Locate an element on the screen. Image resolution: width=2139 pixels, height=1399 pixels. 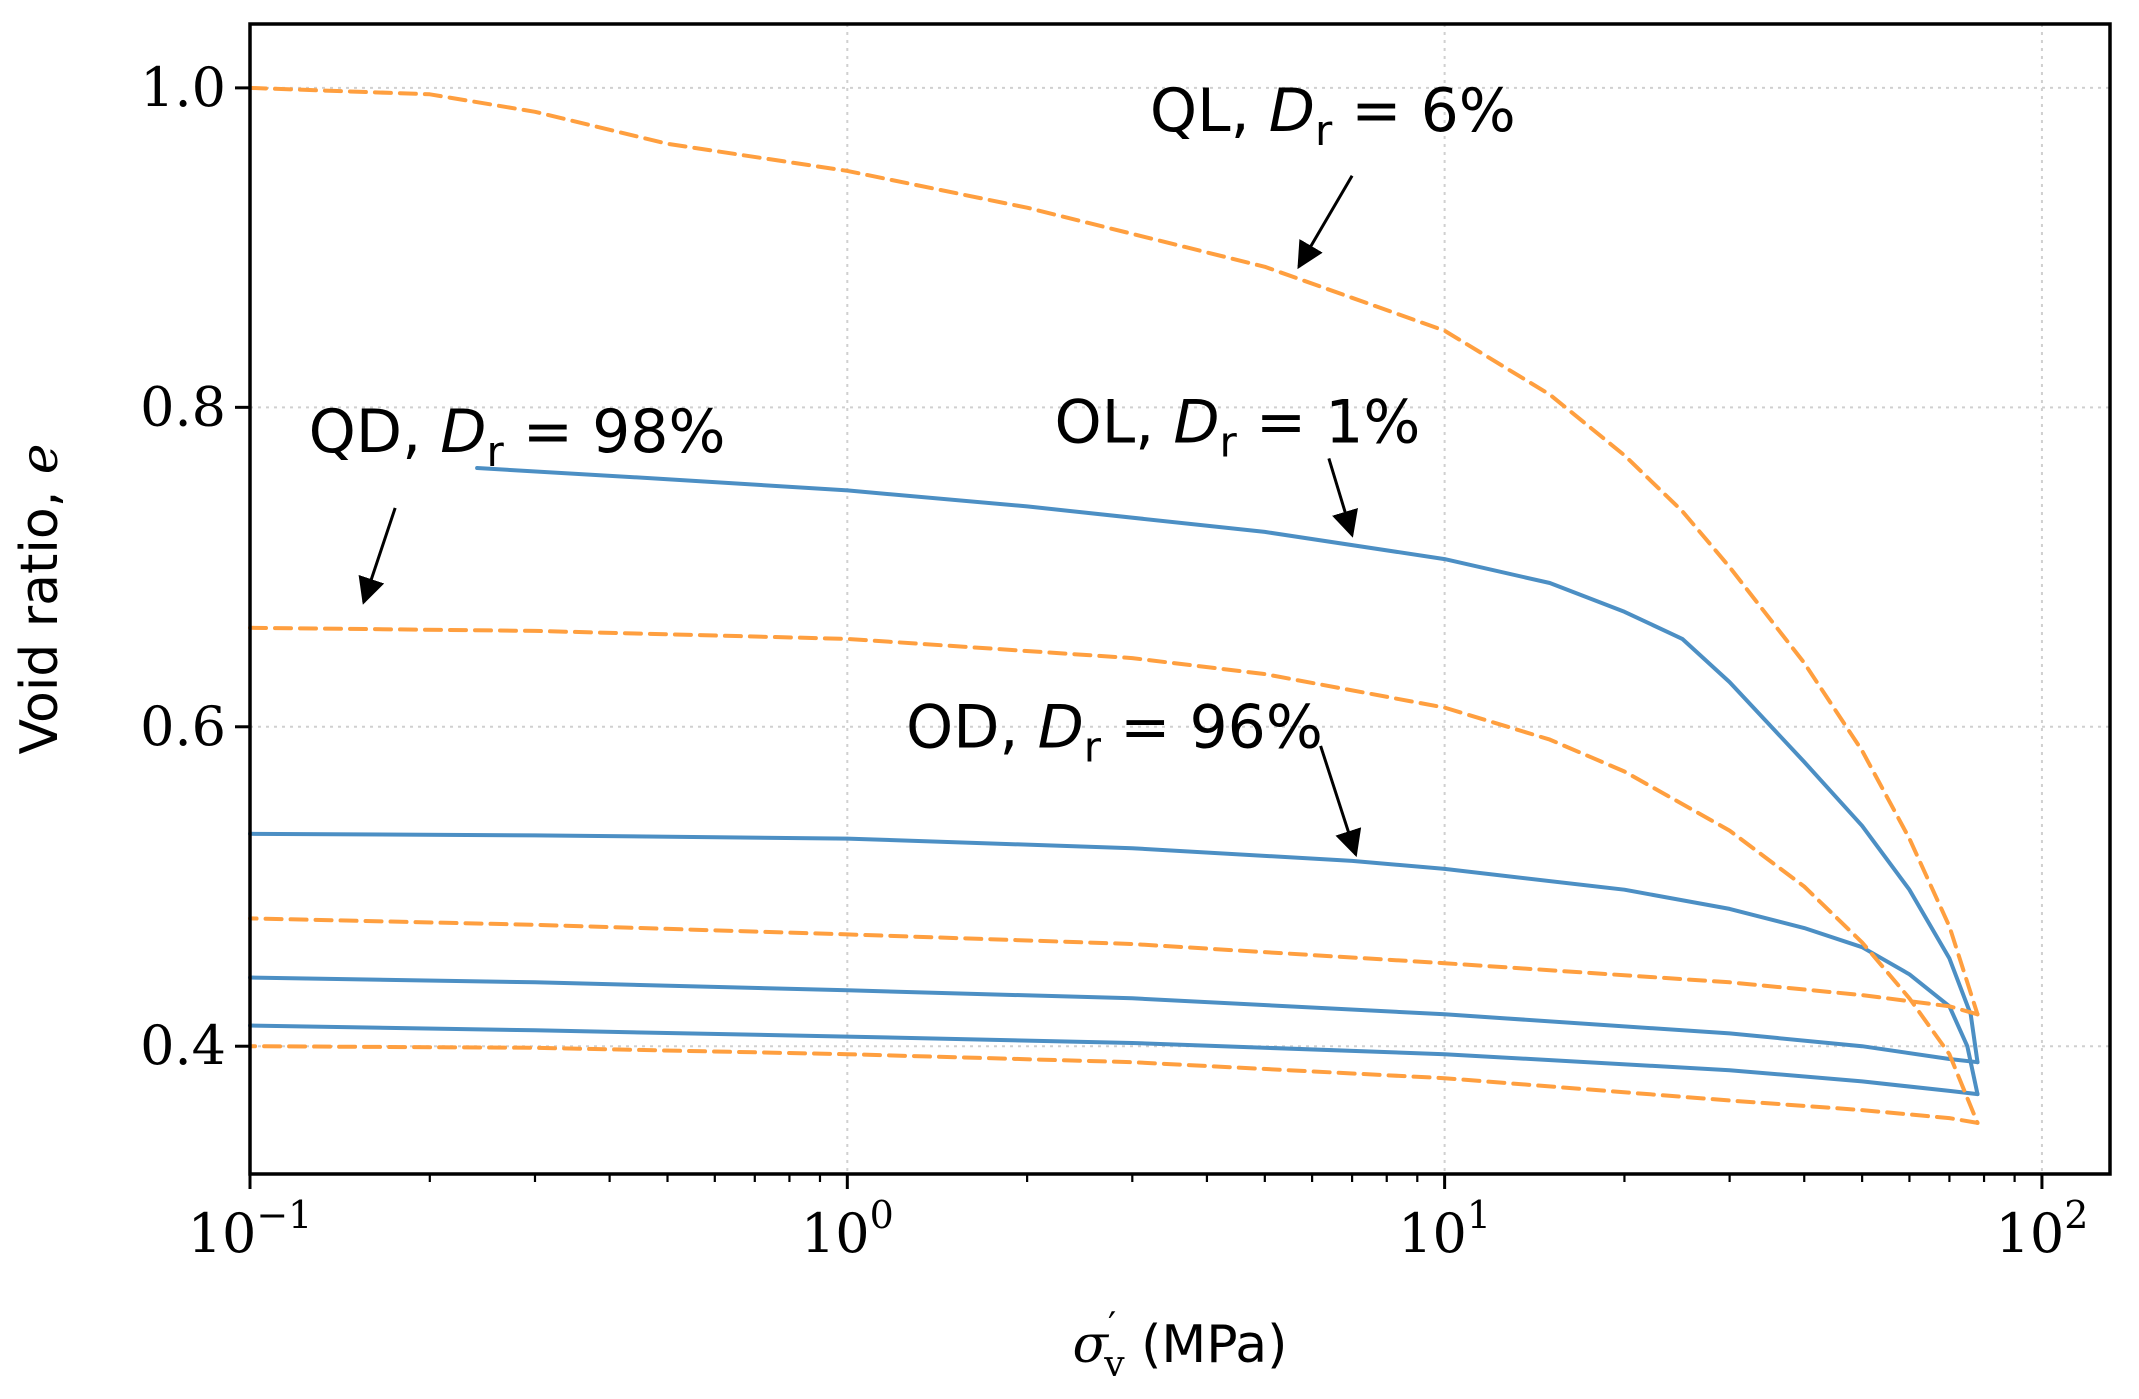
x-tick-label: 10¹ is located at coordinates (1444, 1229).